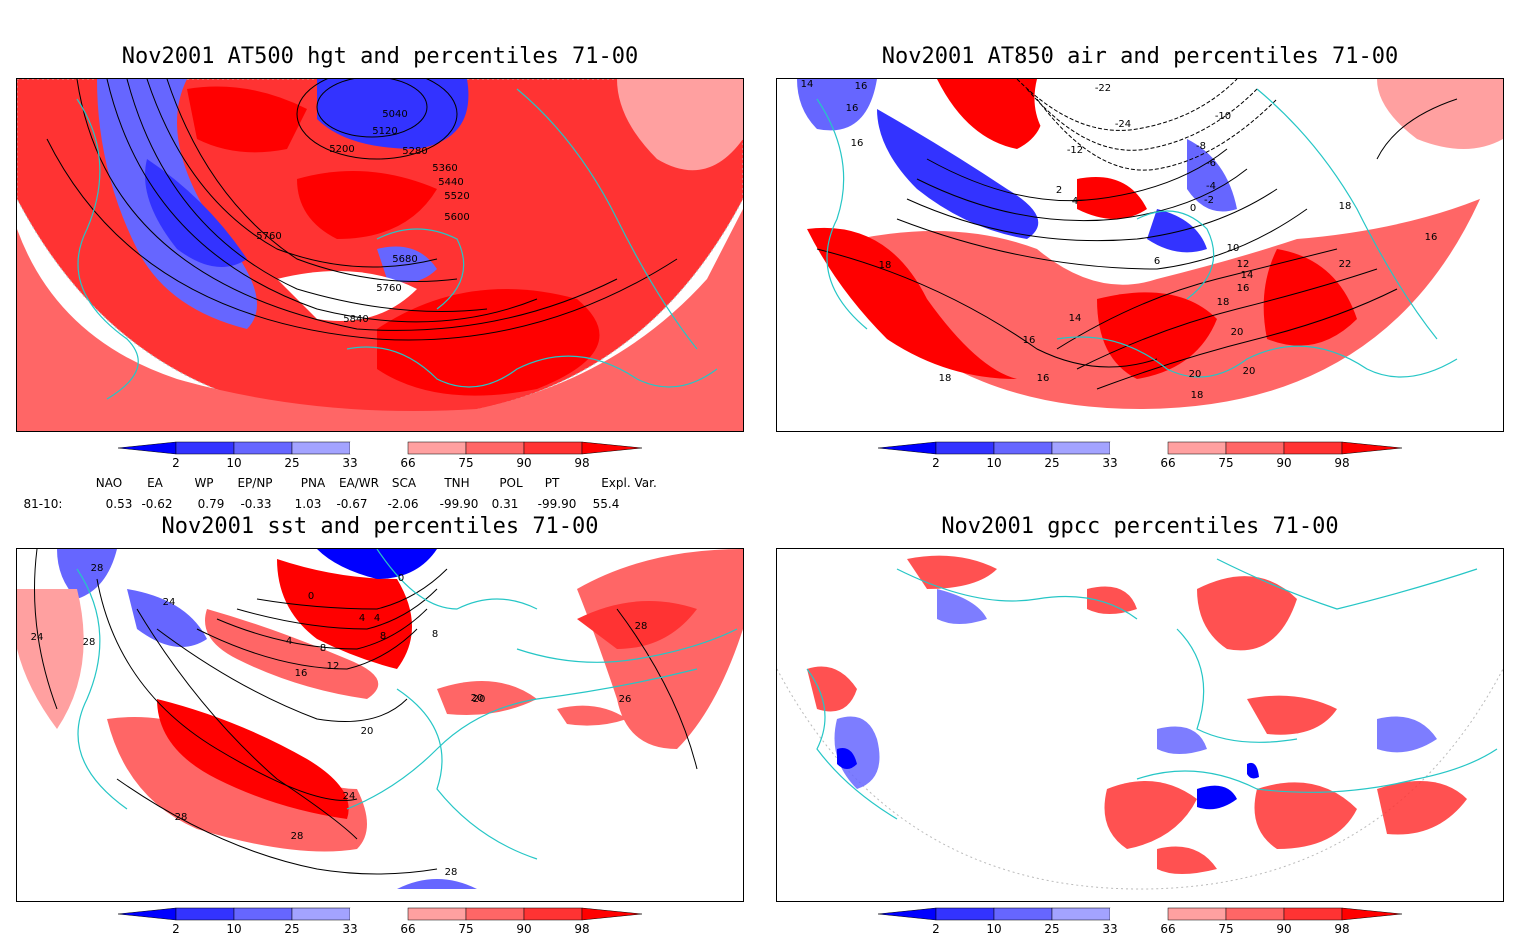 This screenshot has height=942, width=1520. I want to click on contour-label: 22, so click(1345, 264).